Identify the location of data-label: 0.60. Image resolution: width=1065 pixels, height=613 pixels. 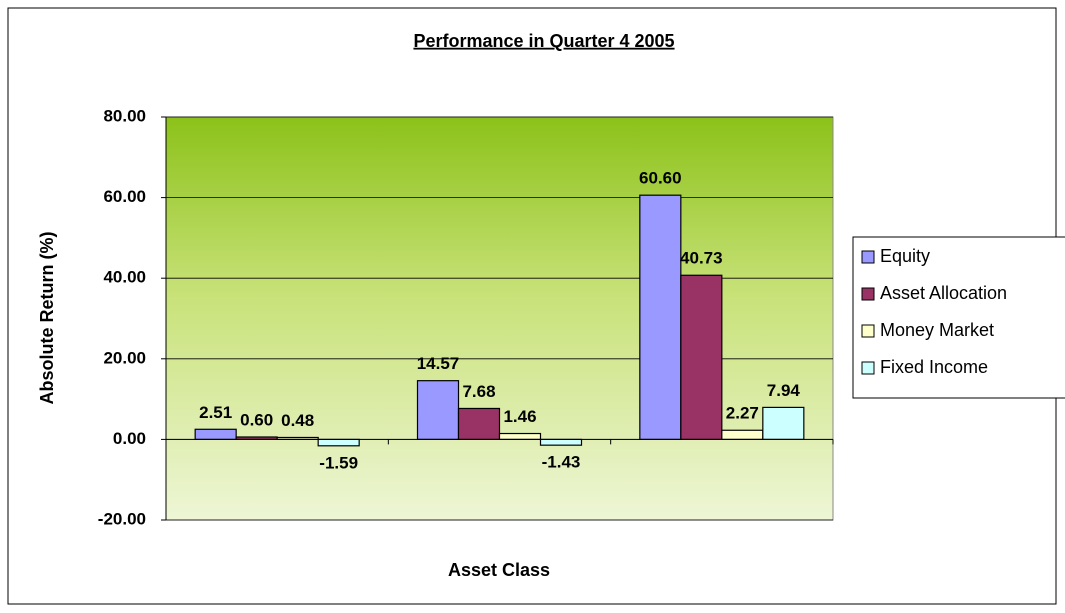
(256, 419).